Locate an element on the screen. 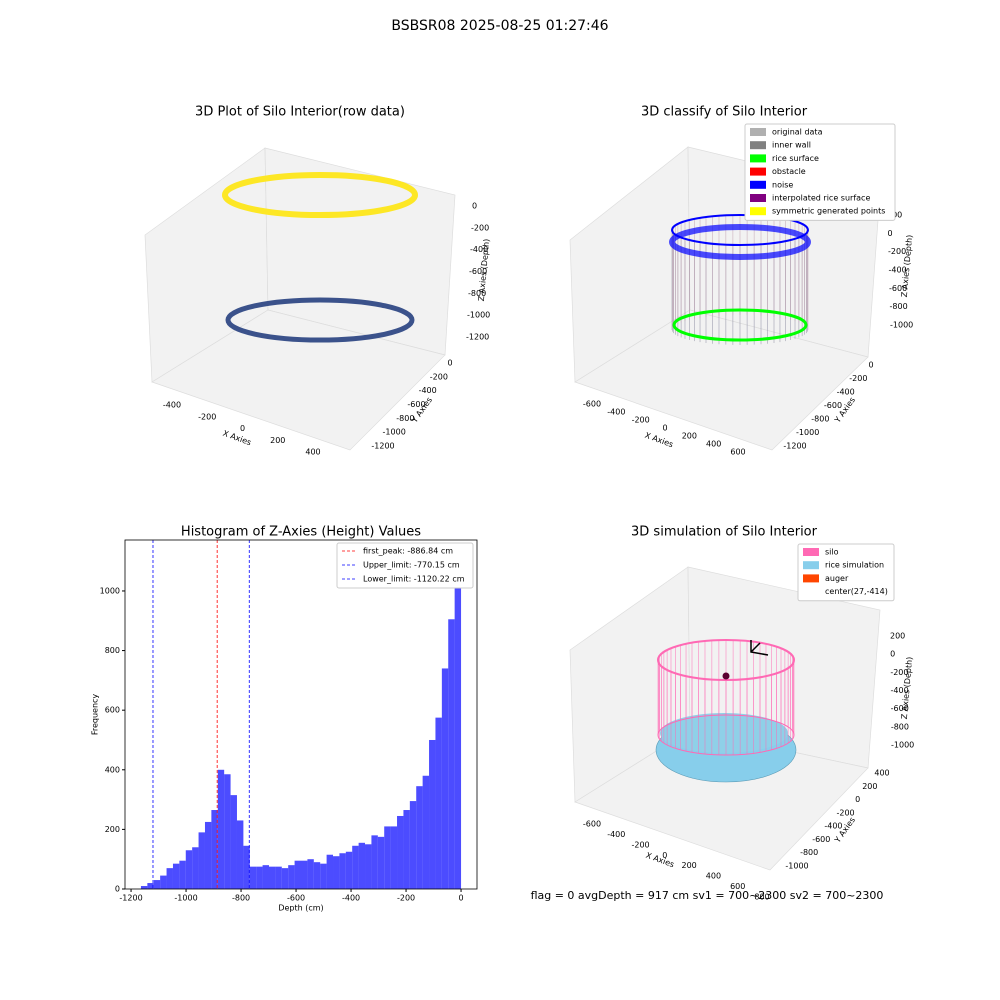 The image size is (1000, 1000). y-tick-label: 1000 is located at coordinates (110, 590).